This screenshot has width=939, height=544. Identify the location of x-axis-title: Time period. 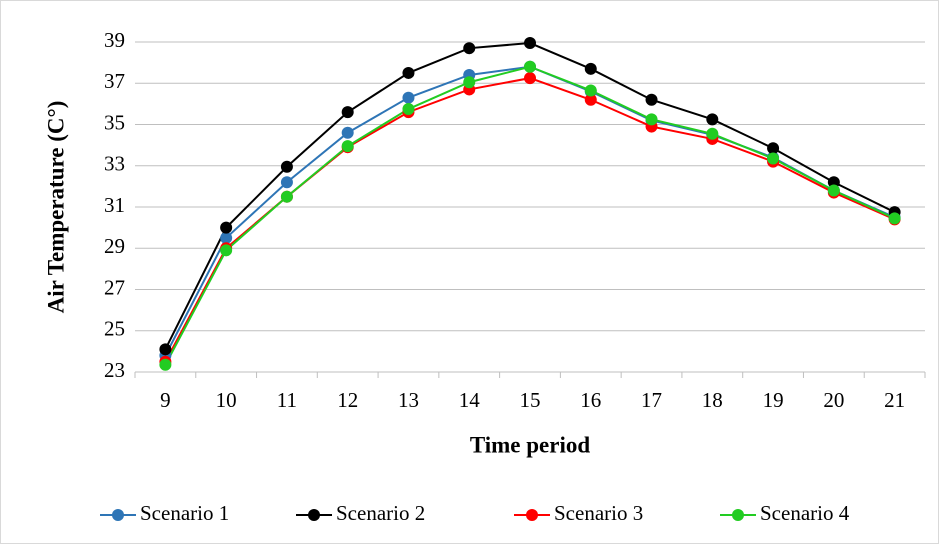
(530, 444).